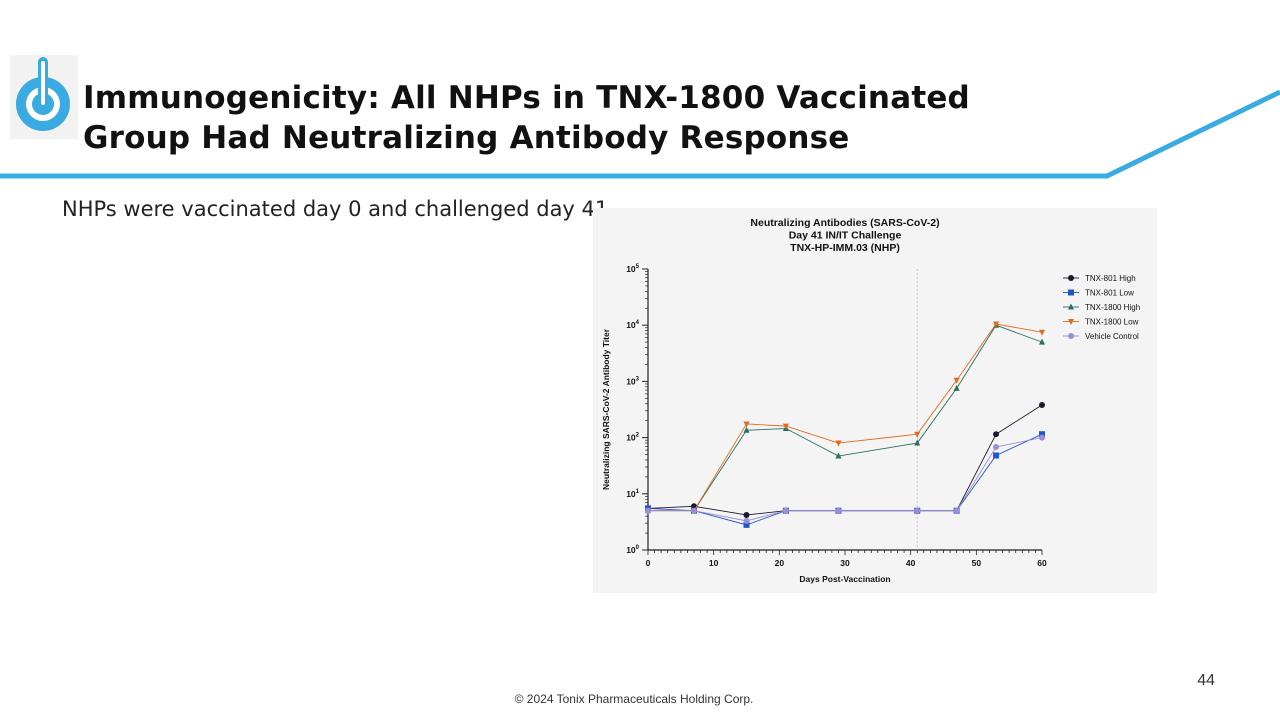 This screenshot has width=1280, height=719. I want to click on y-tick-label: 10⁵, so click(632, 269).